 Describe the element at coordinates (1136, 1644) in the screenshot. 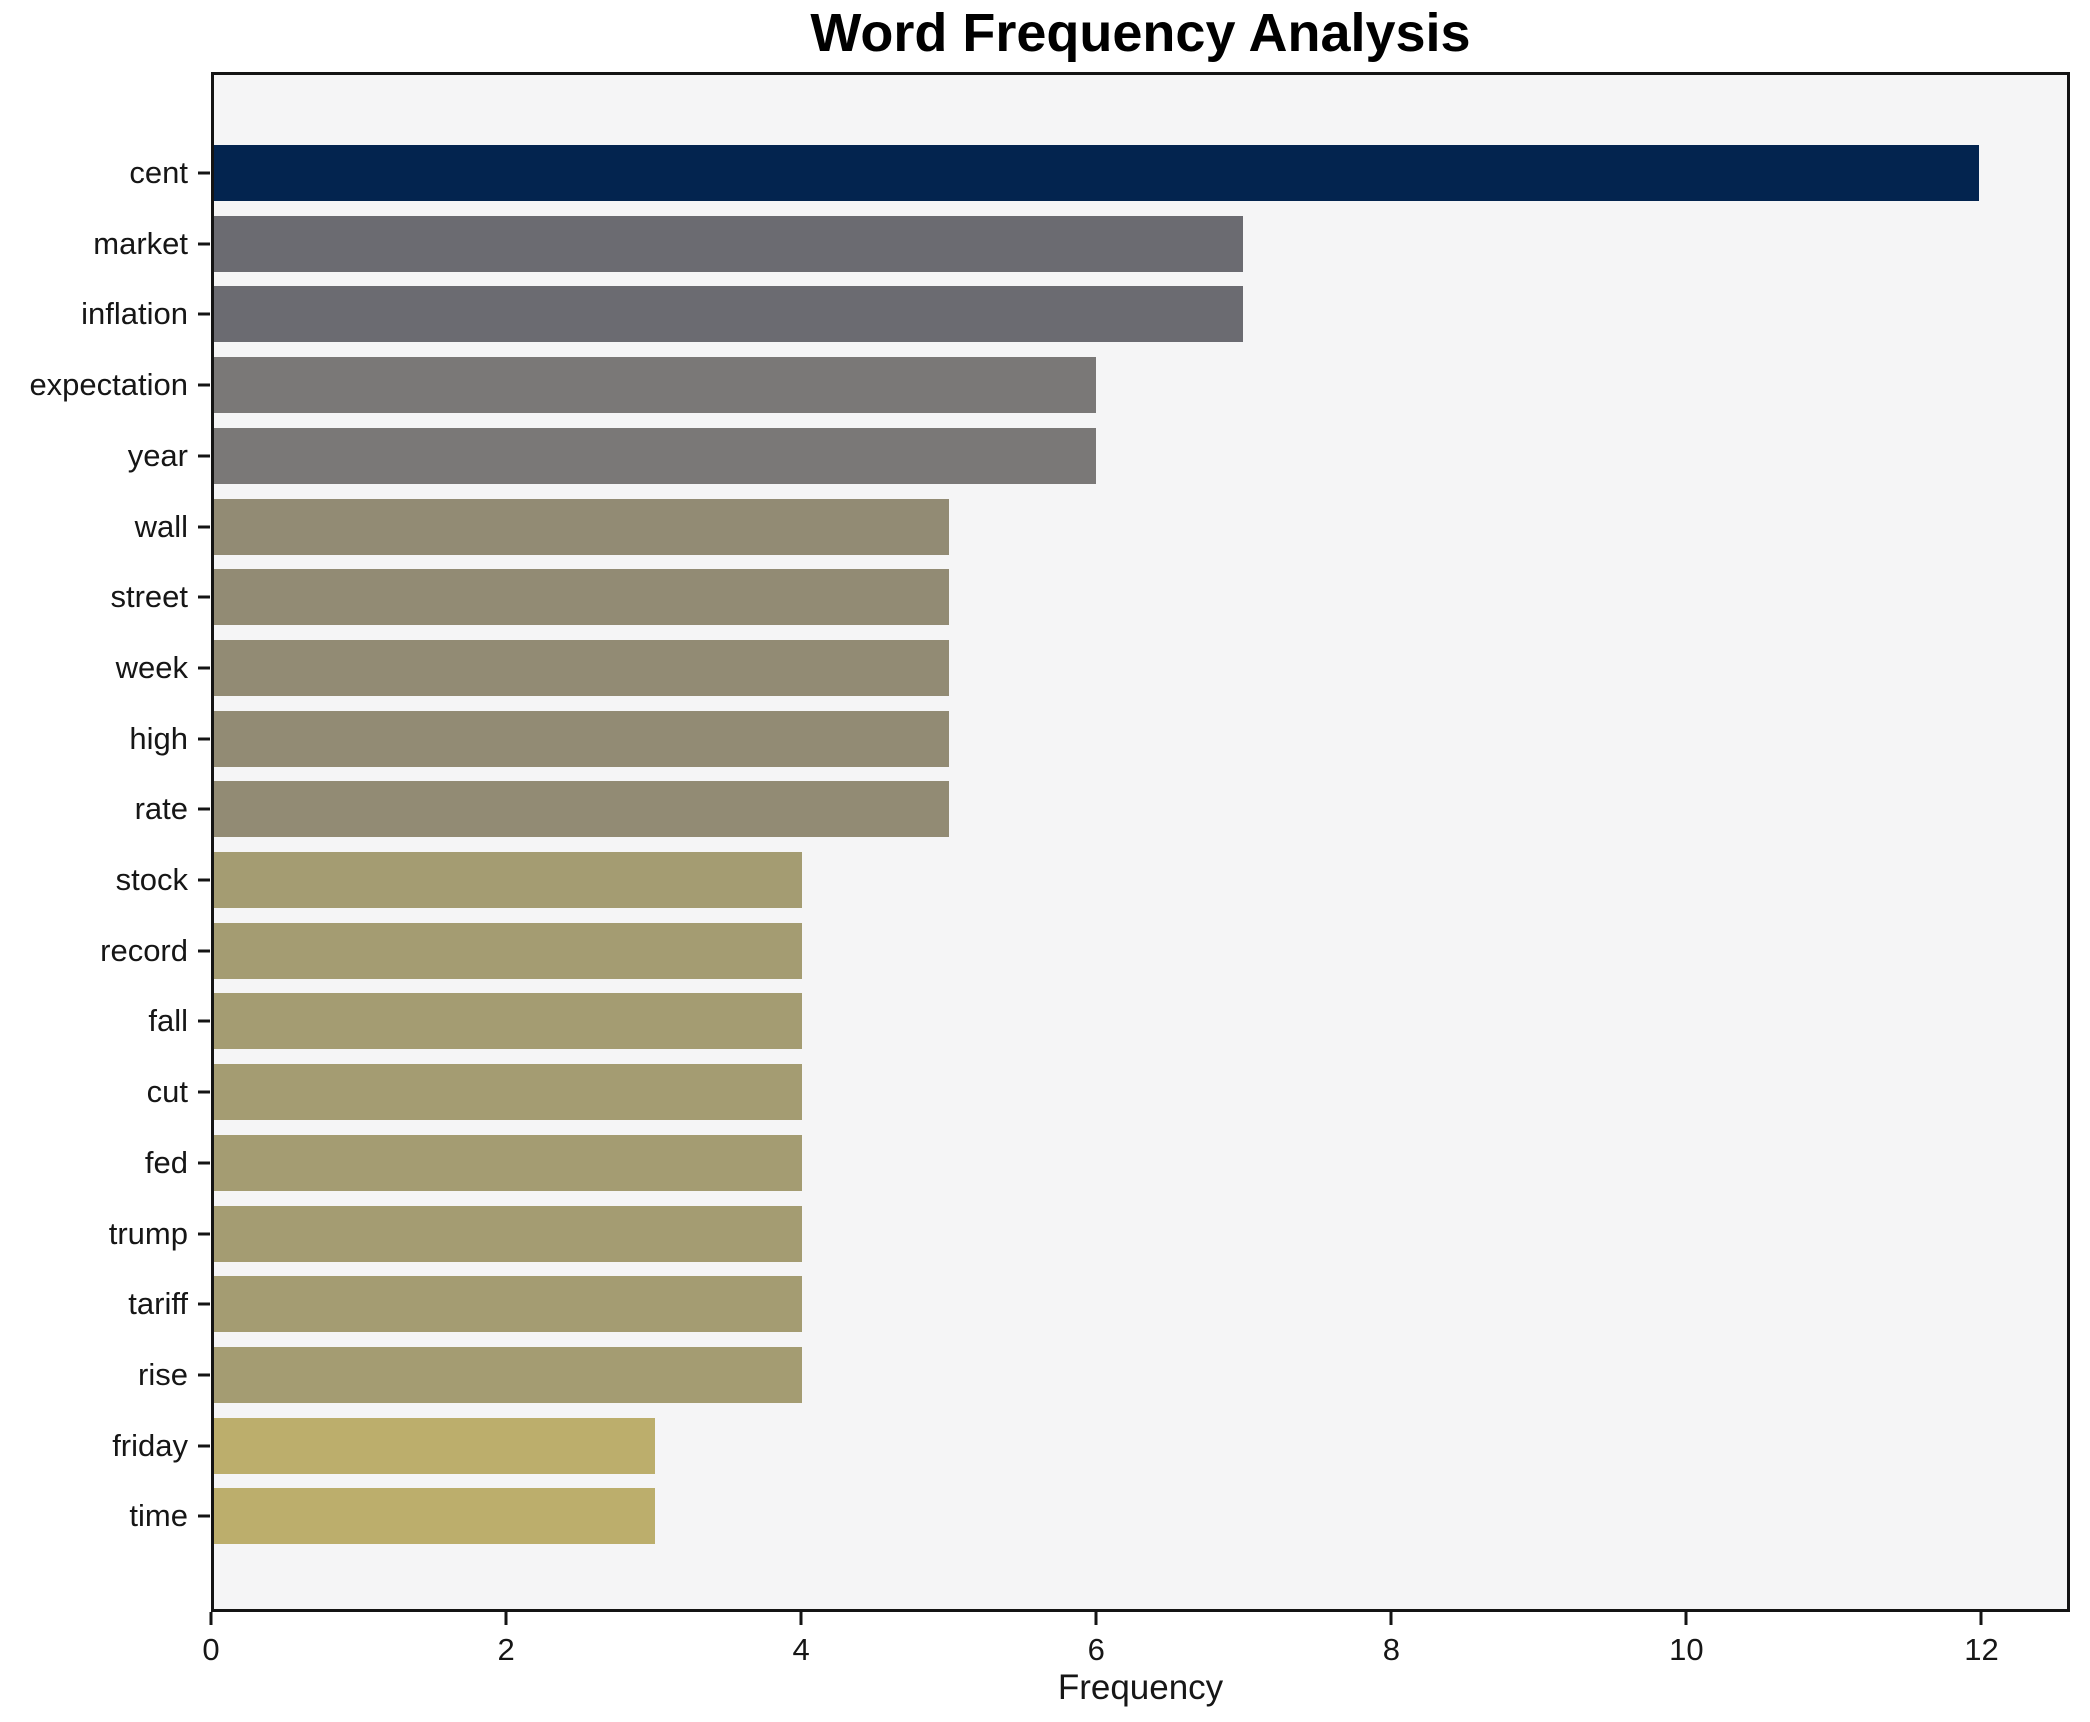

I see `x-axis: 0 2 4 6 8 10 12` at that location.